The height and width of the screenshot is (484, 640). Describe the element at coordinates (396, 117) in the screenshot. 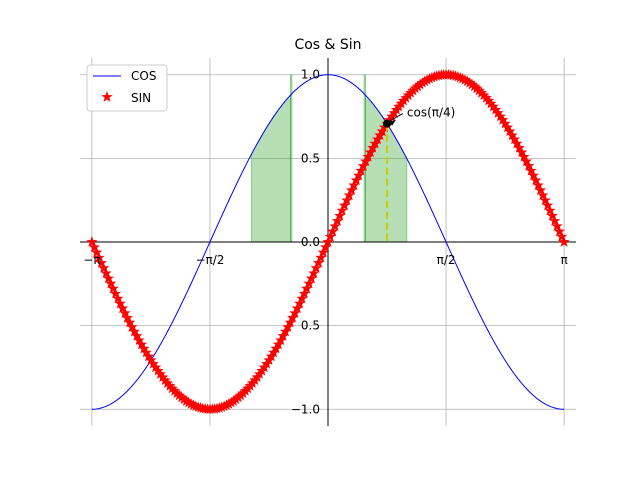

I see `annotation-arrow` at that location.